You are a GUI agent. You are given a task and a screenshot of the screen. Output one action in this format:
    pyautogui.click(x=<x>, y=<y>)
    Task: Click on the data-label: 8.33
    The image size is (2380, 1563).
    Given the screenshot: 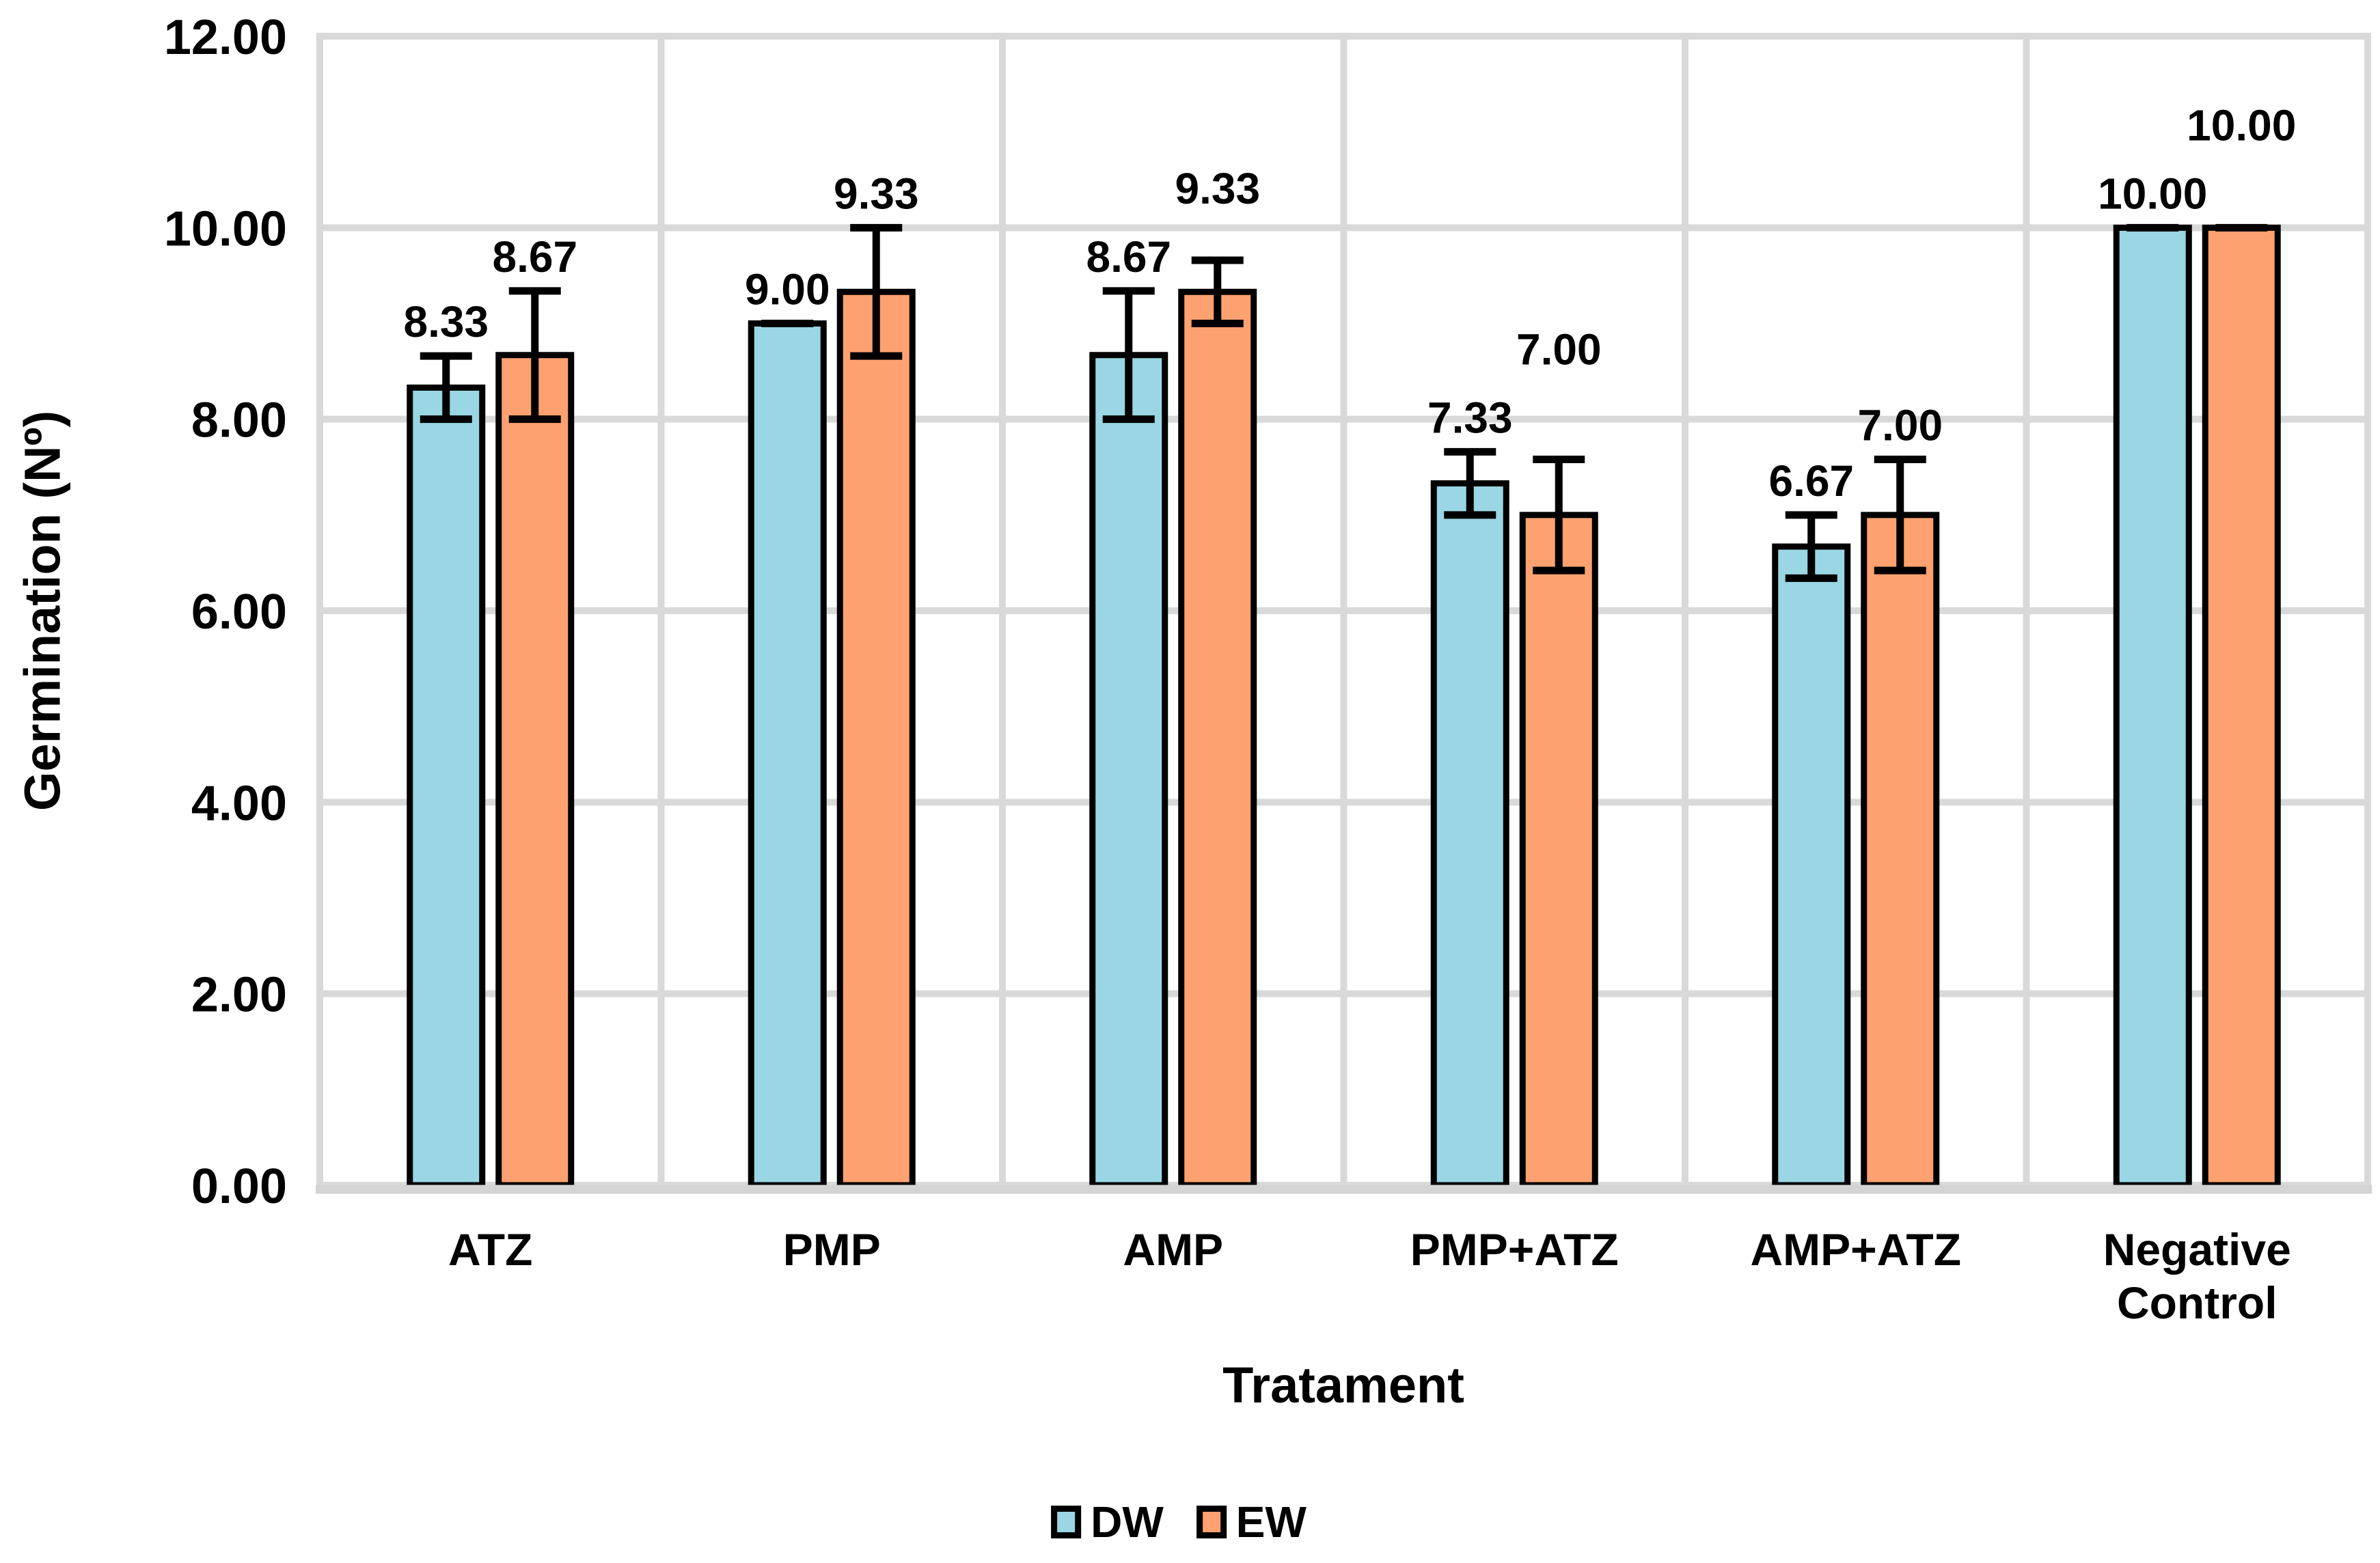 What is the action you would take?
    pyautogui.click(x=446, y=321)
    